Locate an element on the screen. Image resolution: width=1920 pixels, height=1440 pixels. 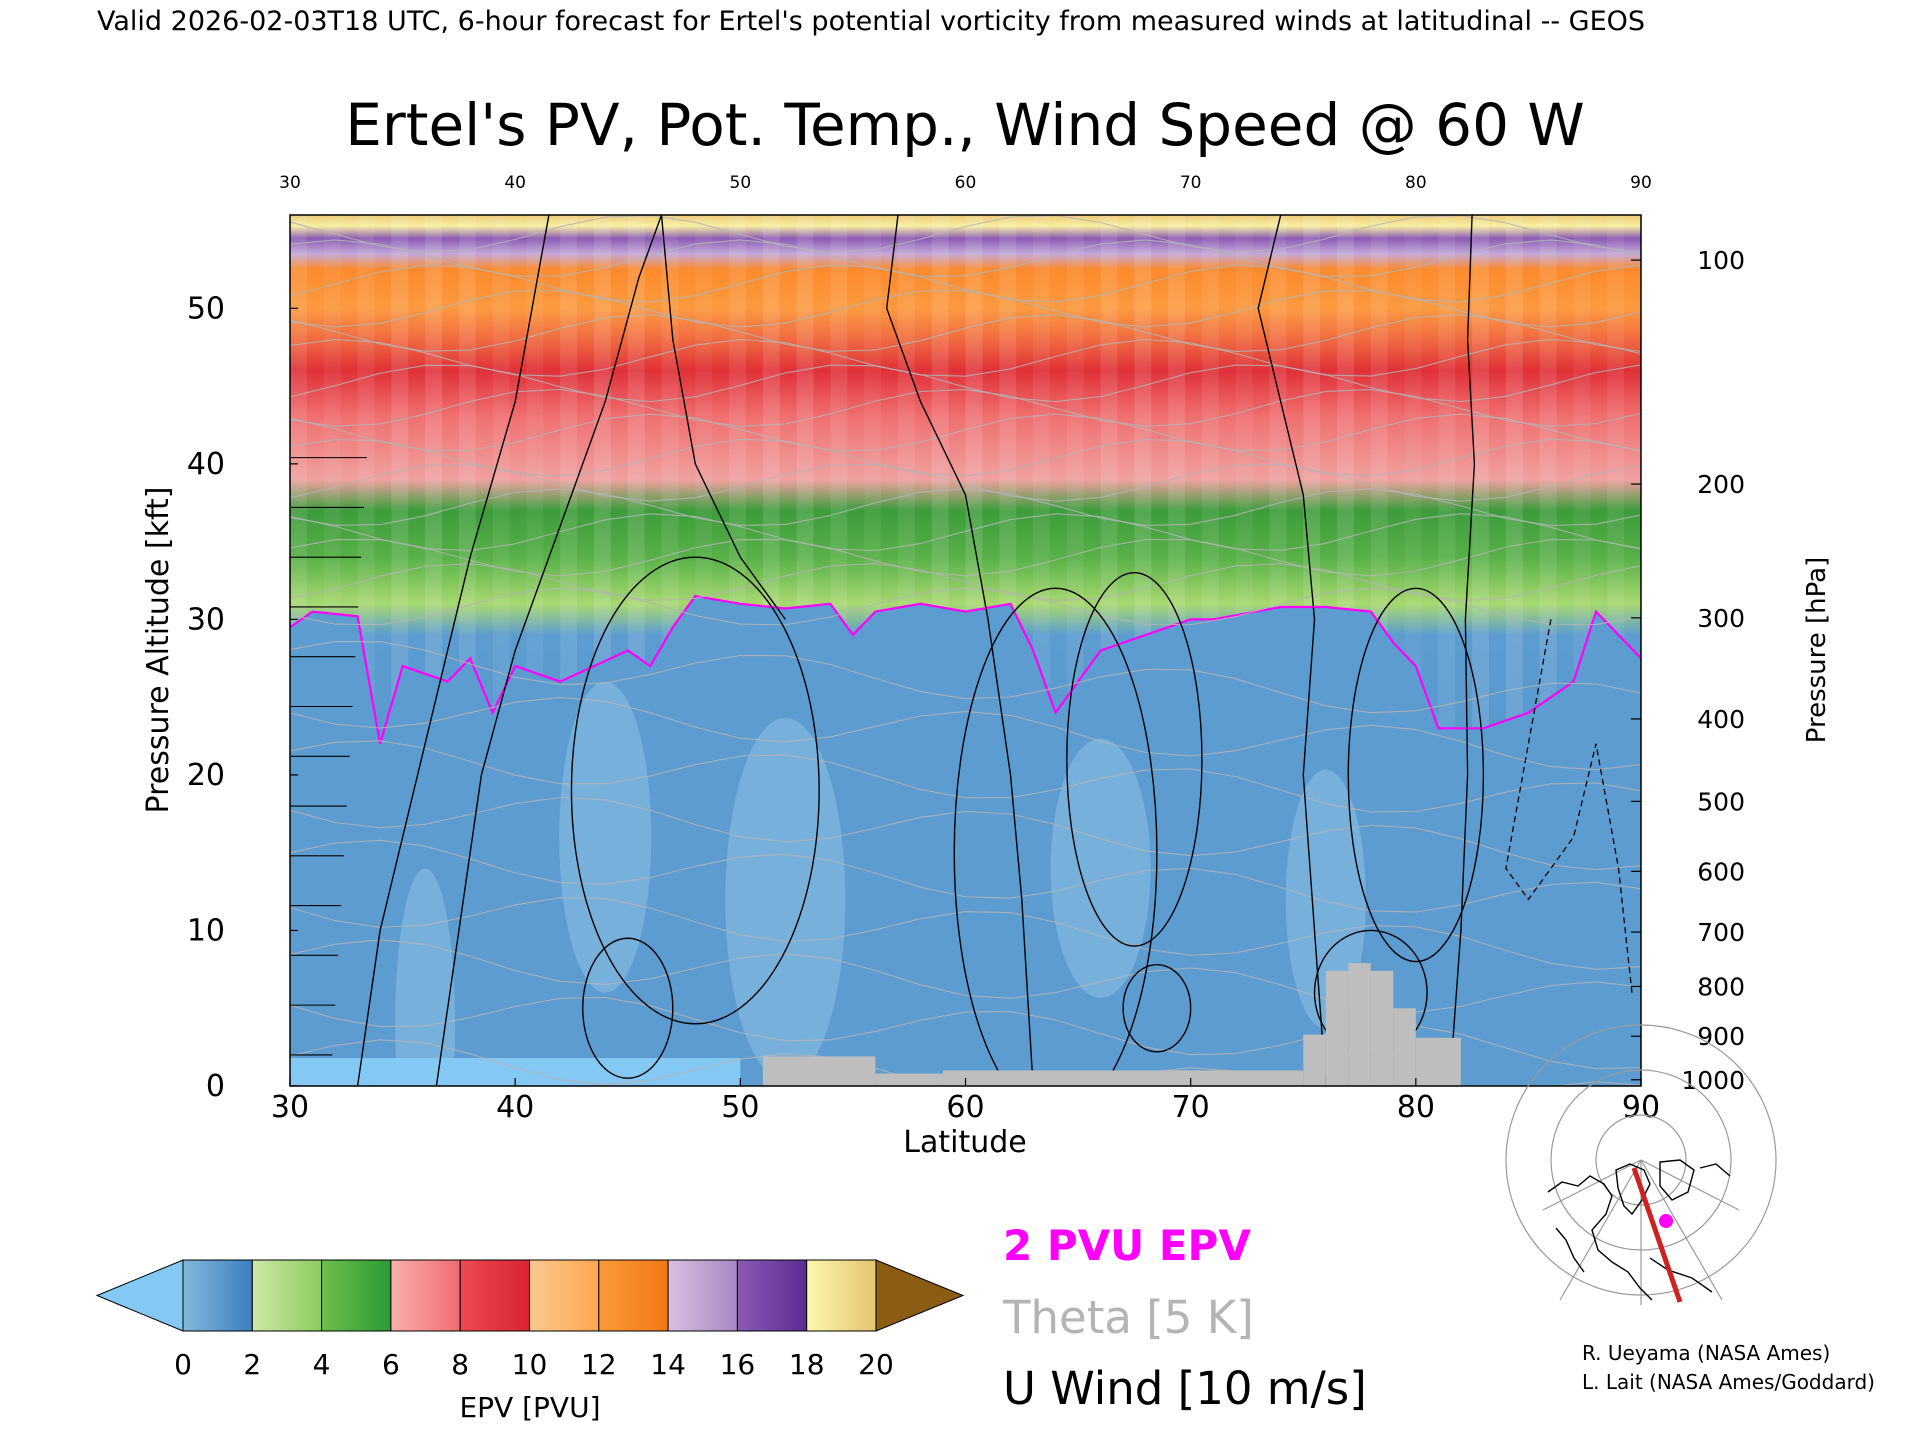
credit-line-2: L. Lait (NASA Ames/Goddard) is located at coordinates (1728, 1382).